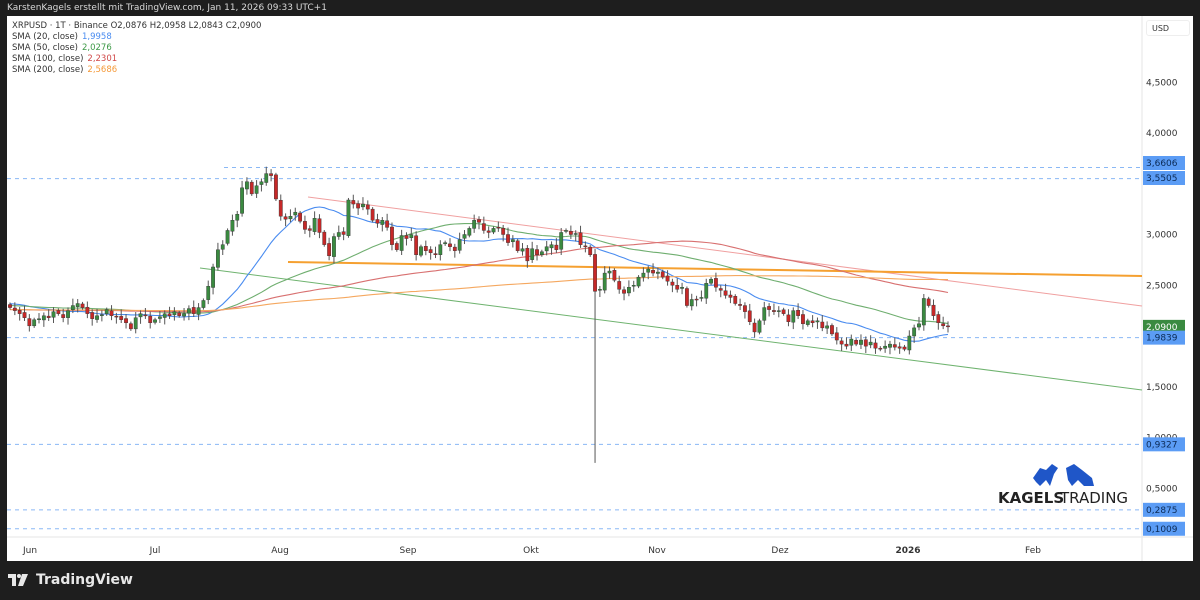 This screenshot has height=600, width=1200. What do you see at coordinates (136, 37) in the screenshot?
I see `sma-20-legend: SMA (20, close) 1,9958` at bounding box center [136, 37].